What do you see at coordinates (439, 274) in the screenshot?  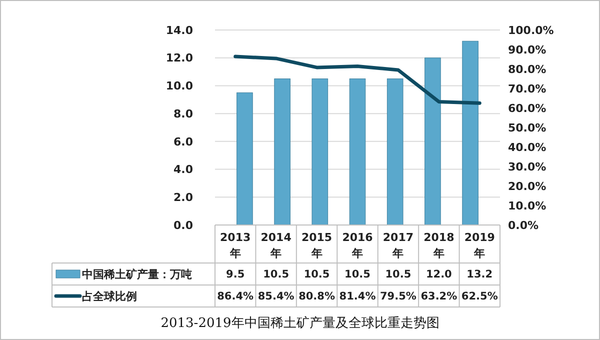 I see `data-label: 12.0` at bounding box center [439, 274].